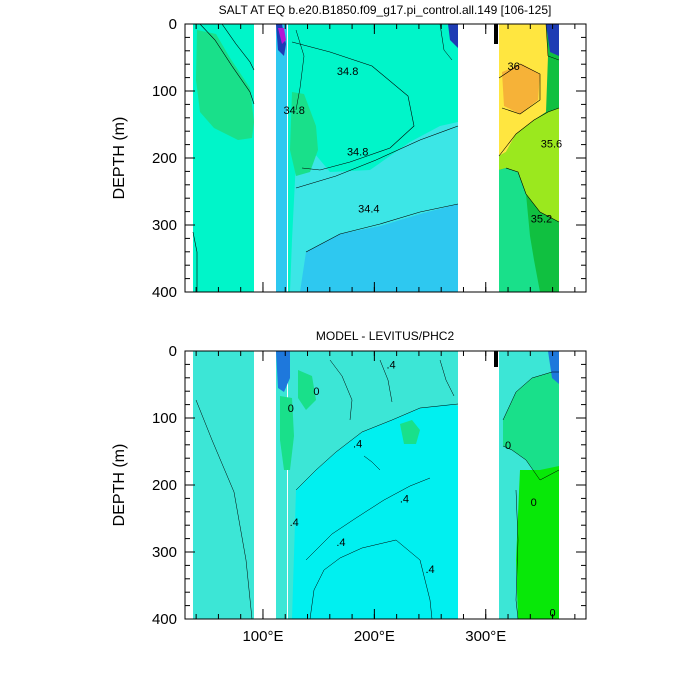 The width and height of the screenshot is (700, 700). Describe the element at coordinates (224, 509) in the screenshot. I see `bottom-indian-contour` at that location.